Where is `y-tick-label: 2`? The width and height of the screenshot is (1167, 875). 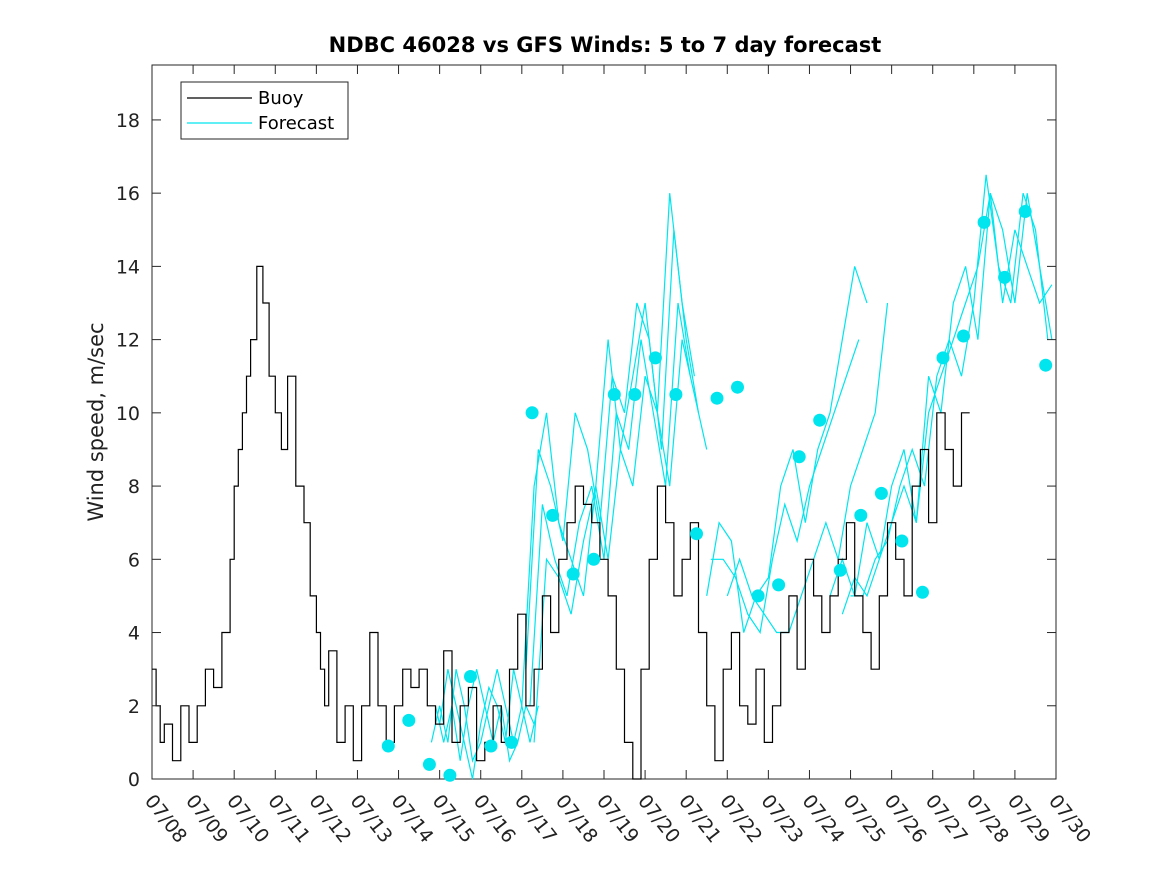 y-tick-label: 2 is located at coordinates (134, 707).